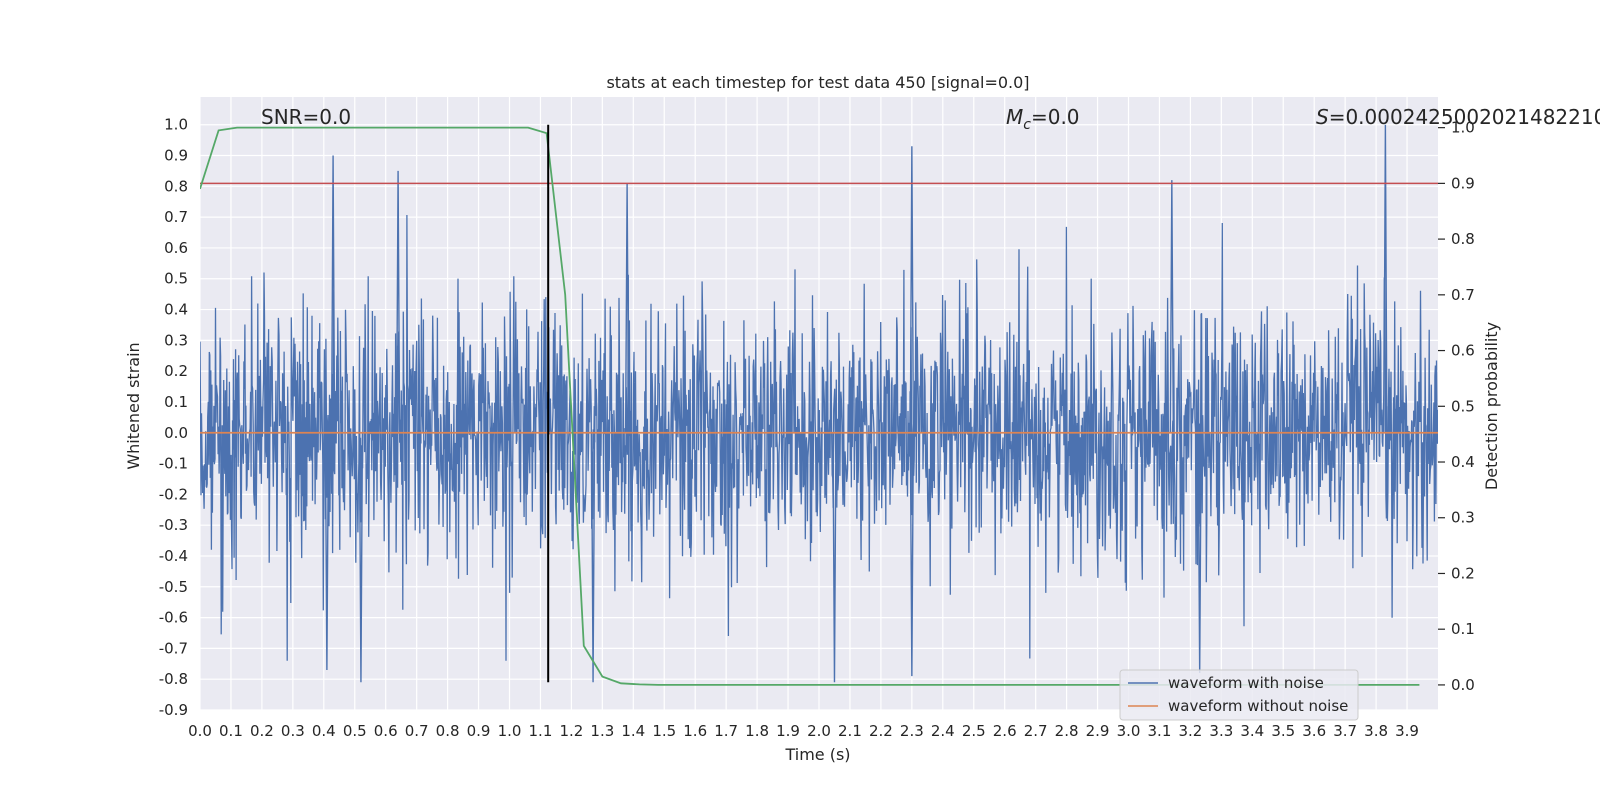 This screenshot has height=800, width=1600. Describe the element at coordinates (1463, 462) in the screenshot. I see `right-y-tick-label: 0.4` at that location.